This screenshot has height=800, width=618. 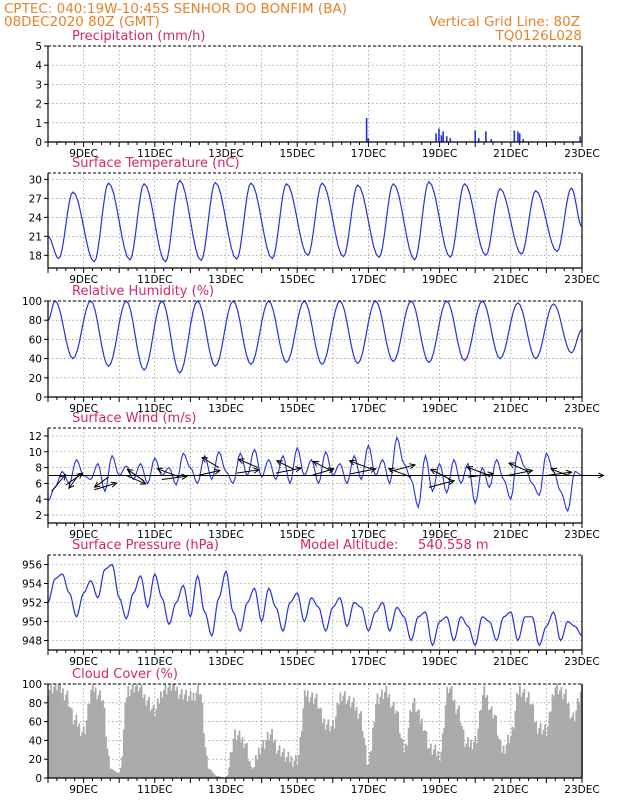 I want to click on temp-xtick-label: 19DEC, so click(x=439, y=280).